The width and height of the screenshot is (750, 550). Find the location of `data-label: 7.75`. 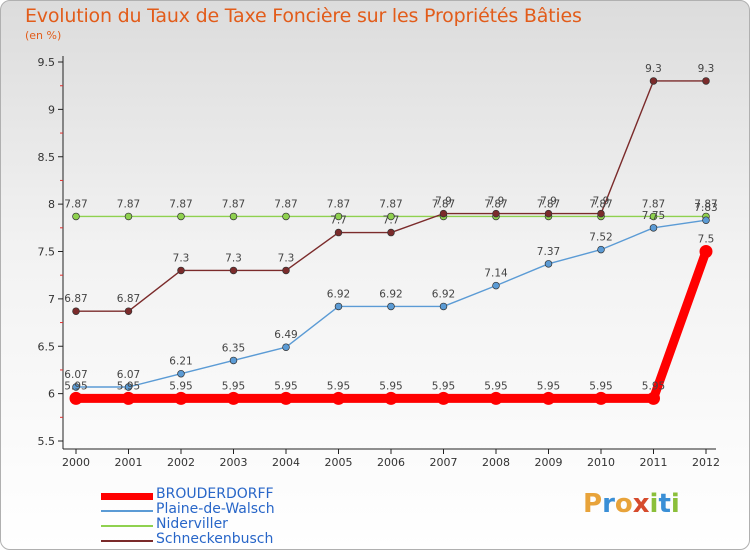

data-label: 7.75 is located at coordinates (653, 216).